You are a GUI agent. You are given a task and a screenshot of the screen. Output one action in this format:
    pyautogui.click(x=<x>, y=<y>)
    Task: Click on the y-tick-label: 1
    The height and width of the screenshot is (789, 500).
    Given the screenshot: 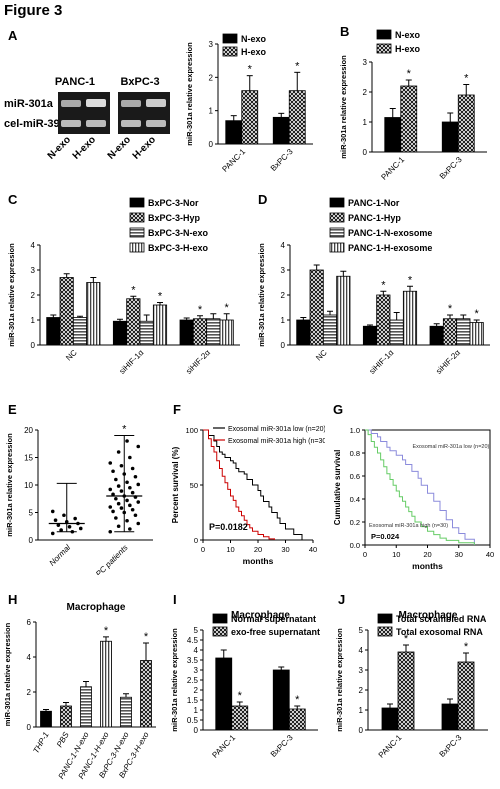 What is the action you would take?
    pyautogui.click(x=361, y=710)
    